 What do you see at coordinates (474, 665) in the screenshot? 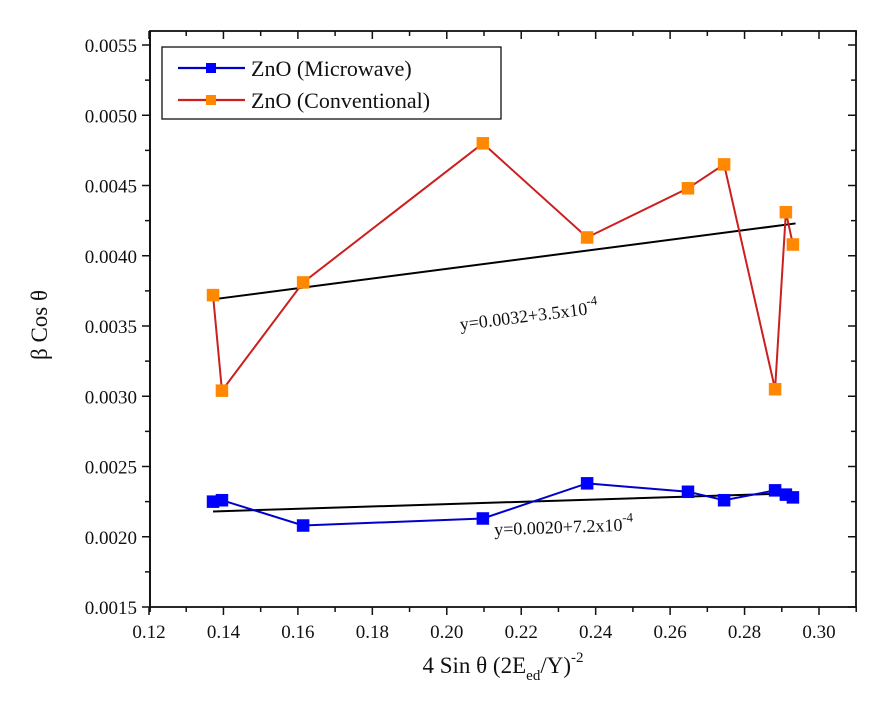
I see `x-axis-title-main: 4 Sin θ (2E` at bounding box center [474, 665].